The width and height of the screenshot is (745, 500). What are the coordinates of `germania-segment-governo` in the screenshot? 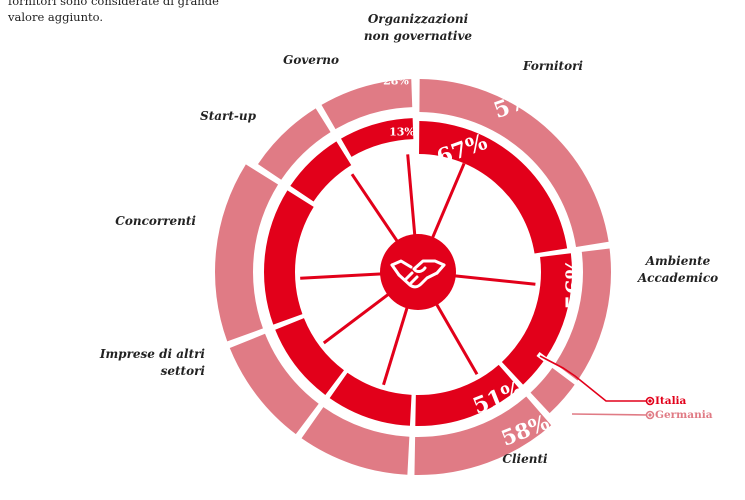 It's located at (294, 144).